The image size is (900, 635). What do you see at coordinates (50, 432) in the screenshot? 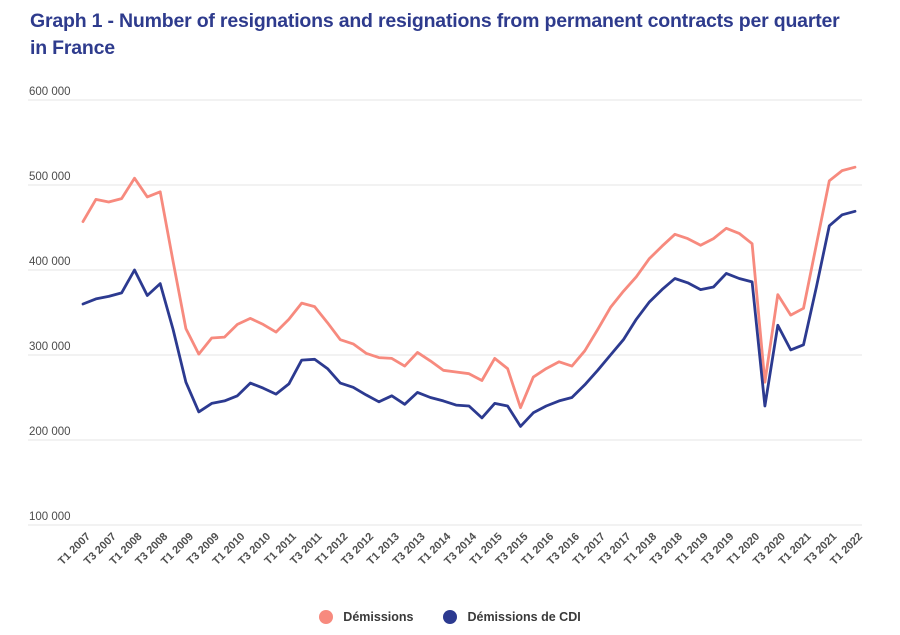
I see `y-axis-label: 200 000` at bounding box center [50, 432].